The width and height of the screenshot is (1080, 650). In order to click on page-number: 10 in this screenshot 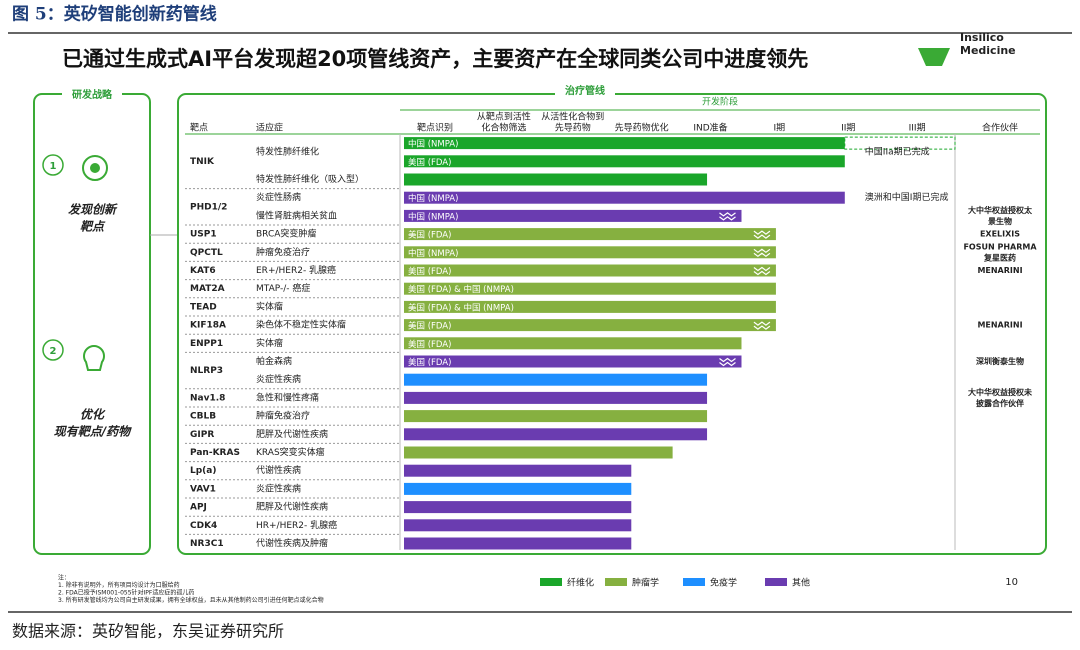, I will do `click(1011, 582)`.